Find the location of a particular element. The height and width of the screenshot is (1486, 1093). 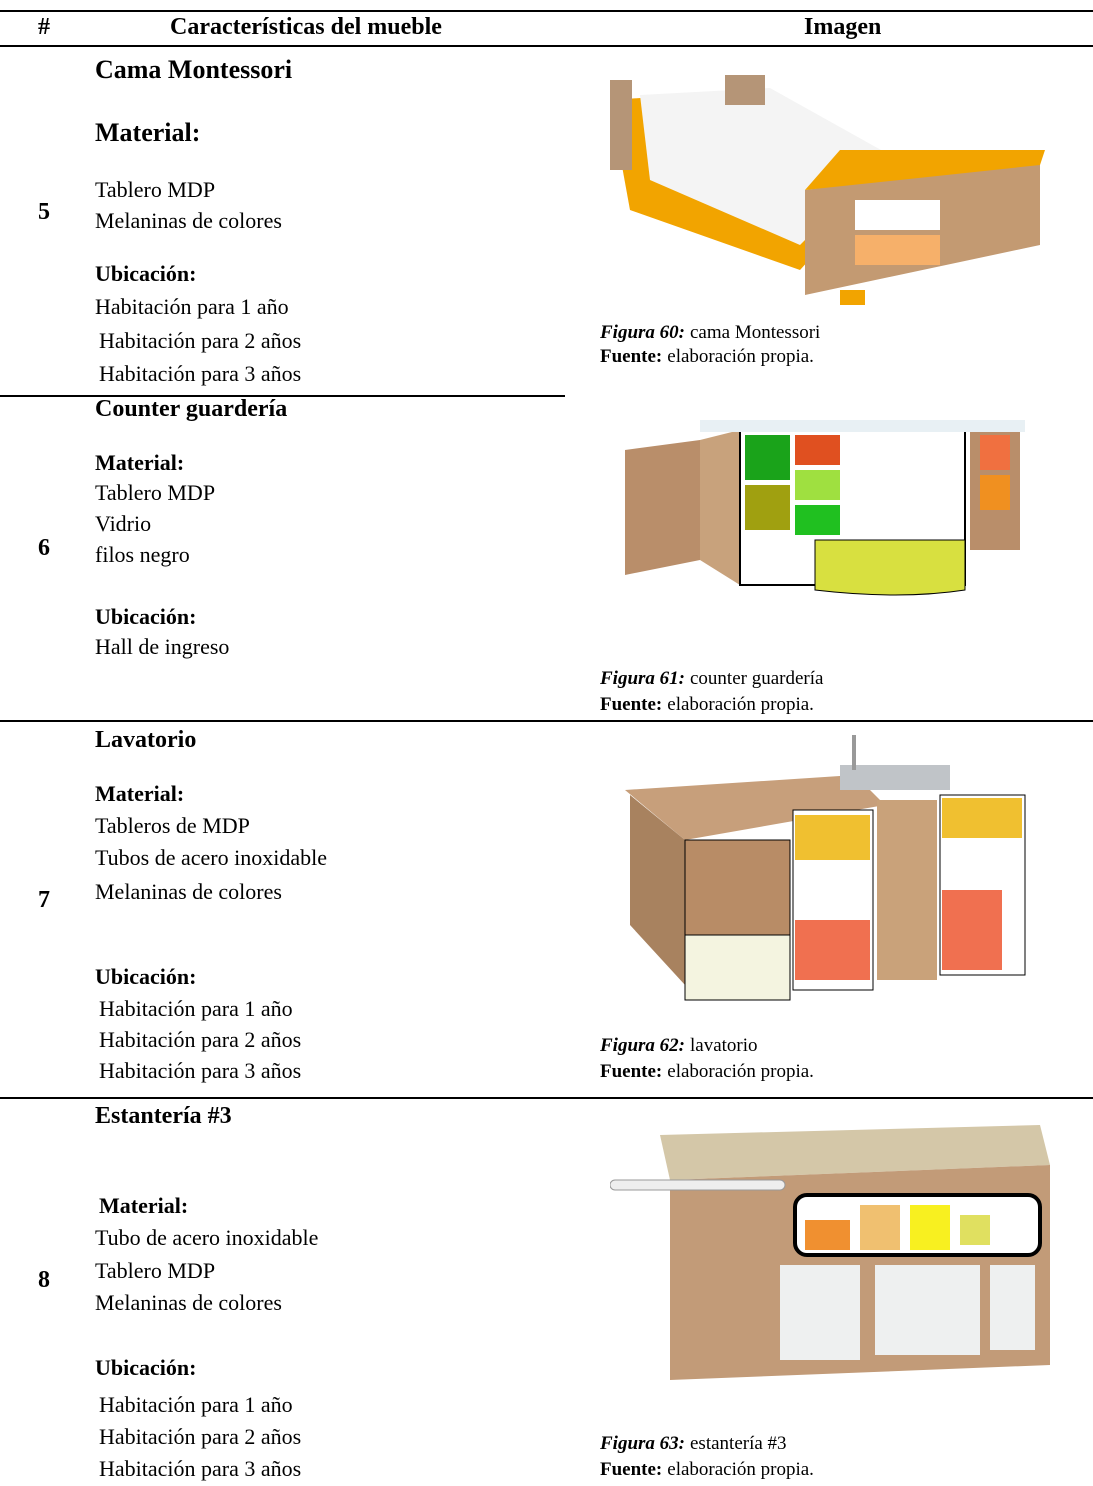

row-number: 5 is located at coordinates (44, 212).